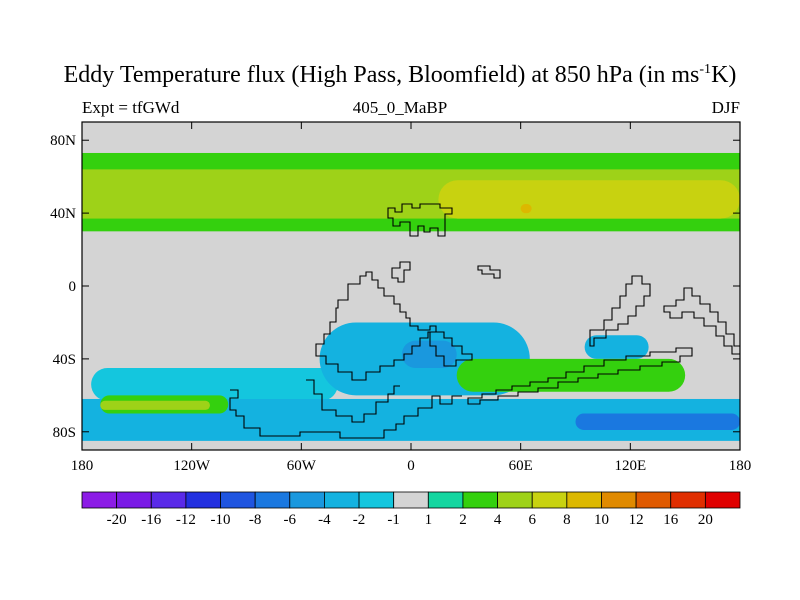  Describe the element at coordinates (429, 354) in the screenshot. I see `contour-sh-atlantic-core` at that location.